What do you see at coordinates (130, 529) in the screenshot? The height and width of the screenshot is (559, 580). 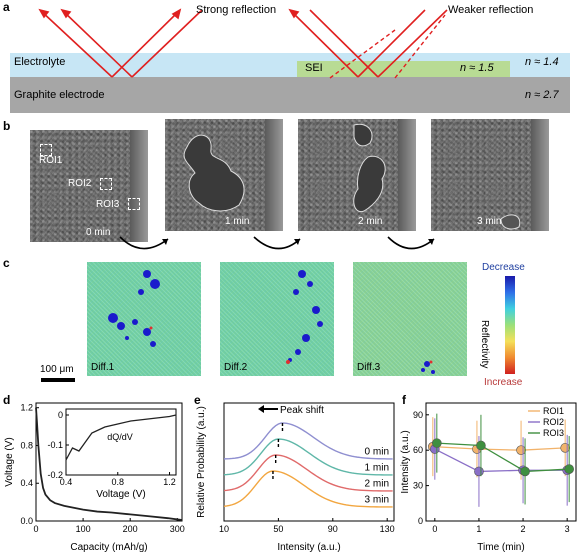 I see `d-xtick-label: 200` at bounding box center [130, 529].